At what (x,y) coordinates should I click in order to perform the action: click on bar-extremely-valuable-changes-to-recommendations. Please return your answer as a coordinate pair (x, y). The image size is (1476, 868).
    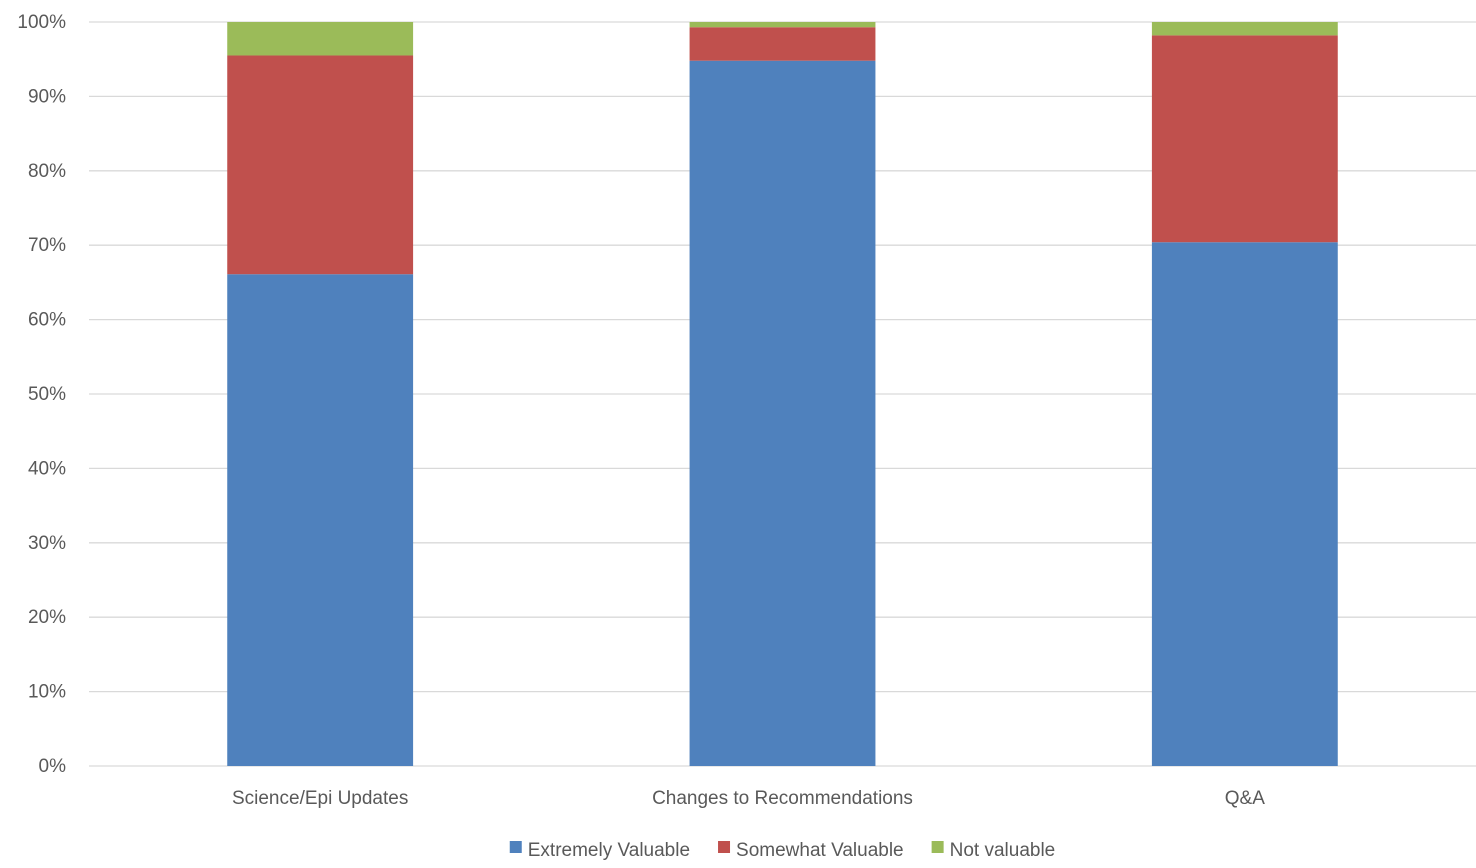
    Looking at the image, I should click on (782, 413).